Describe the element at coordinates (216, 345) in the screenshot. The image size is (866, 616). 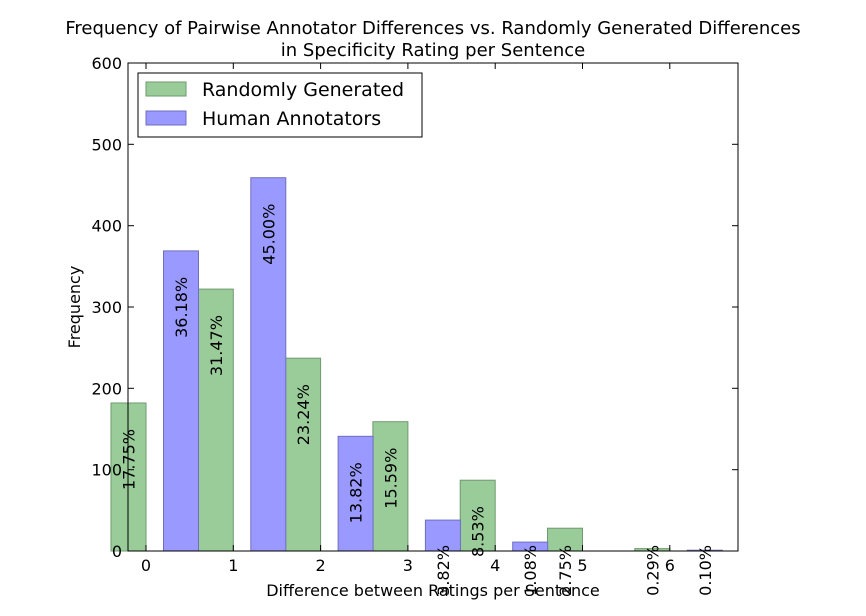
I see `data-label-random-1: 31.47%` at that location.